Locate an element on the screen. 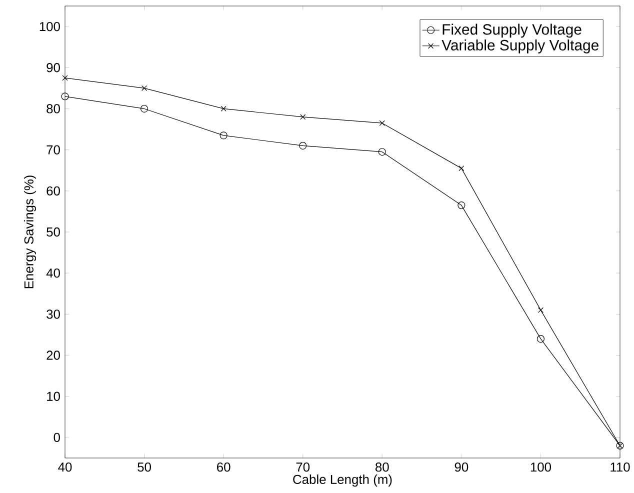 The width and height of the screenshot is (634, 493). y-tick-label: 100 is located at coordinates (50, 27).